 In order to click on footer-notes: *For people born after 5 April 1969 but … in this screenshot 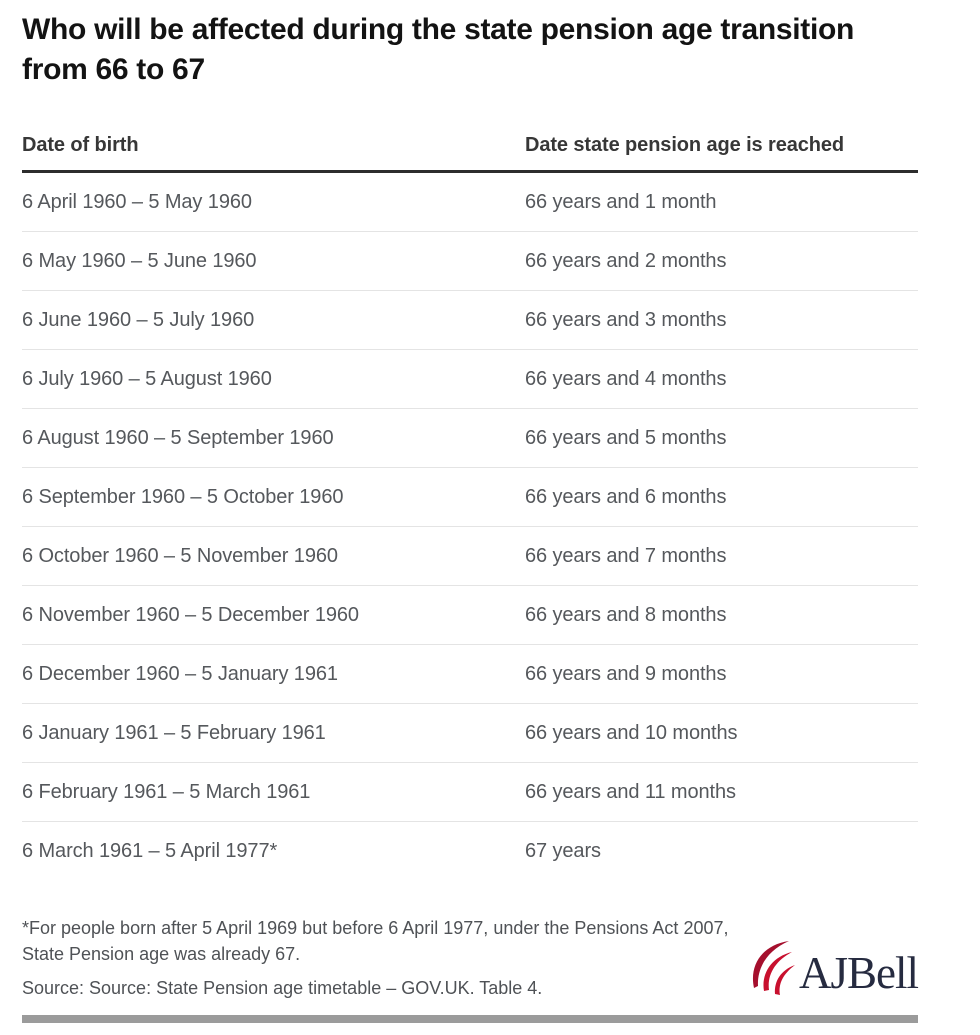, I will do `click(385, 957)`.